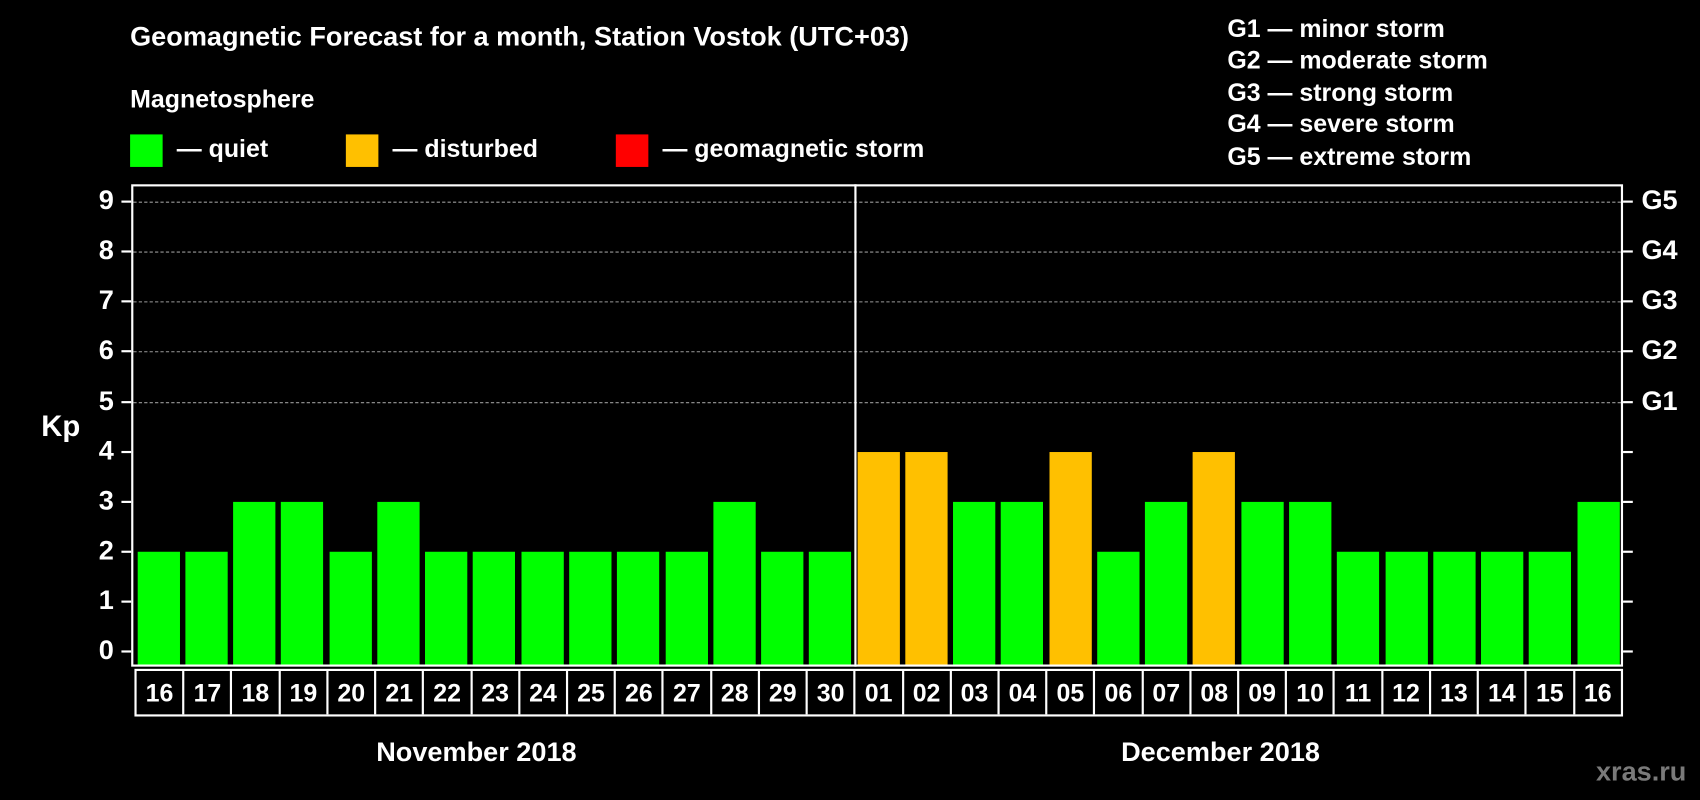 Image resolution: width=1700 pixels, height=800 pixels. Describe the element at coordinates (106, 350) in the screenshot. I see `y-tick-label-6: 6` at that location.